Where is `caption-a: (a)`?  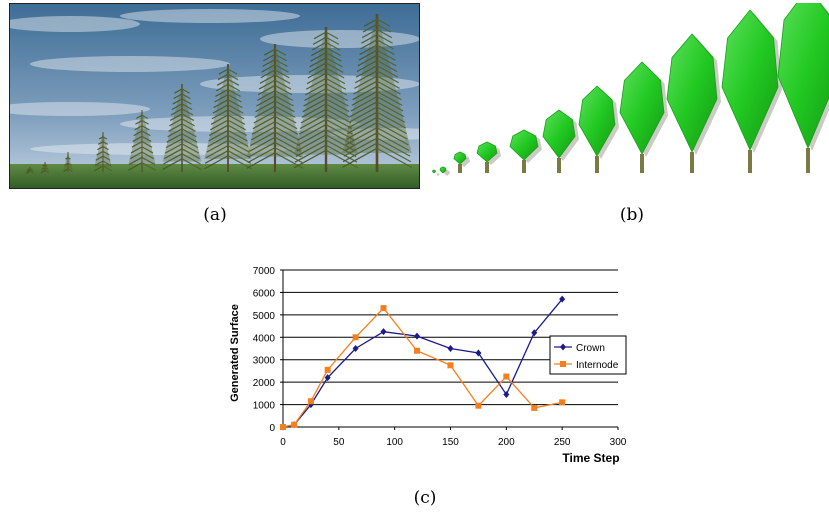 caption-a: (a) is located at coordinates (215, 215).